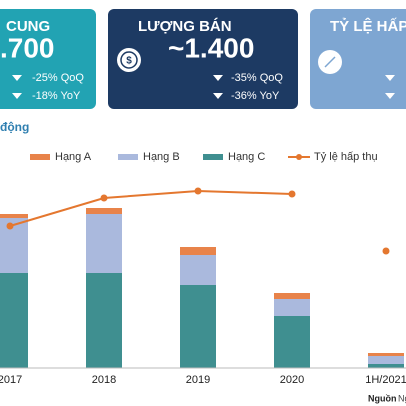 The image size is (406, 406). What do you see at coordinates (292, 380) in the screenshot?
I see `x-tick-label: 2020` at bounding box center [292, 380].